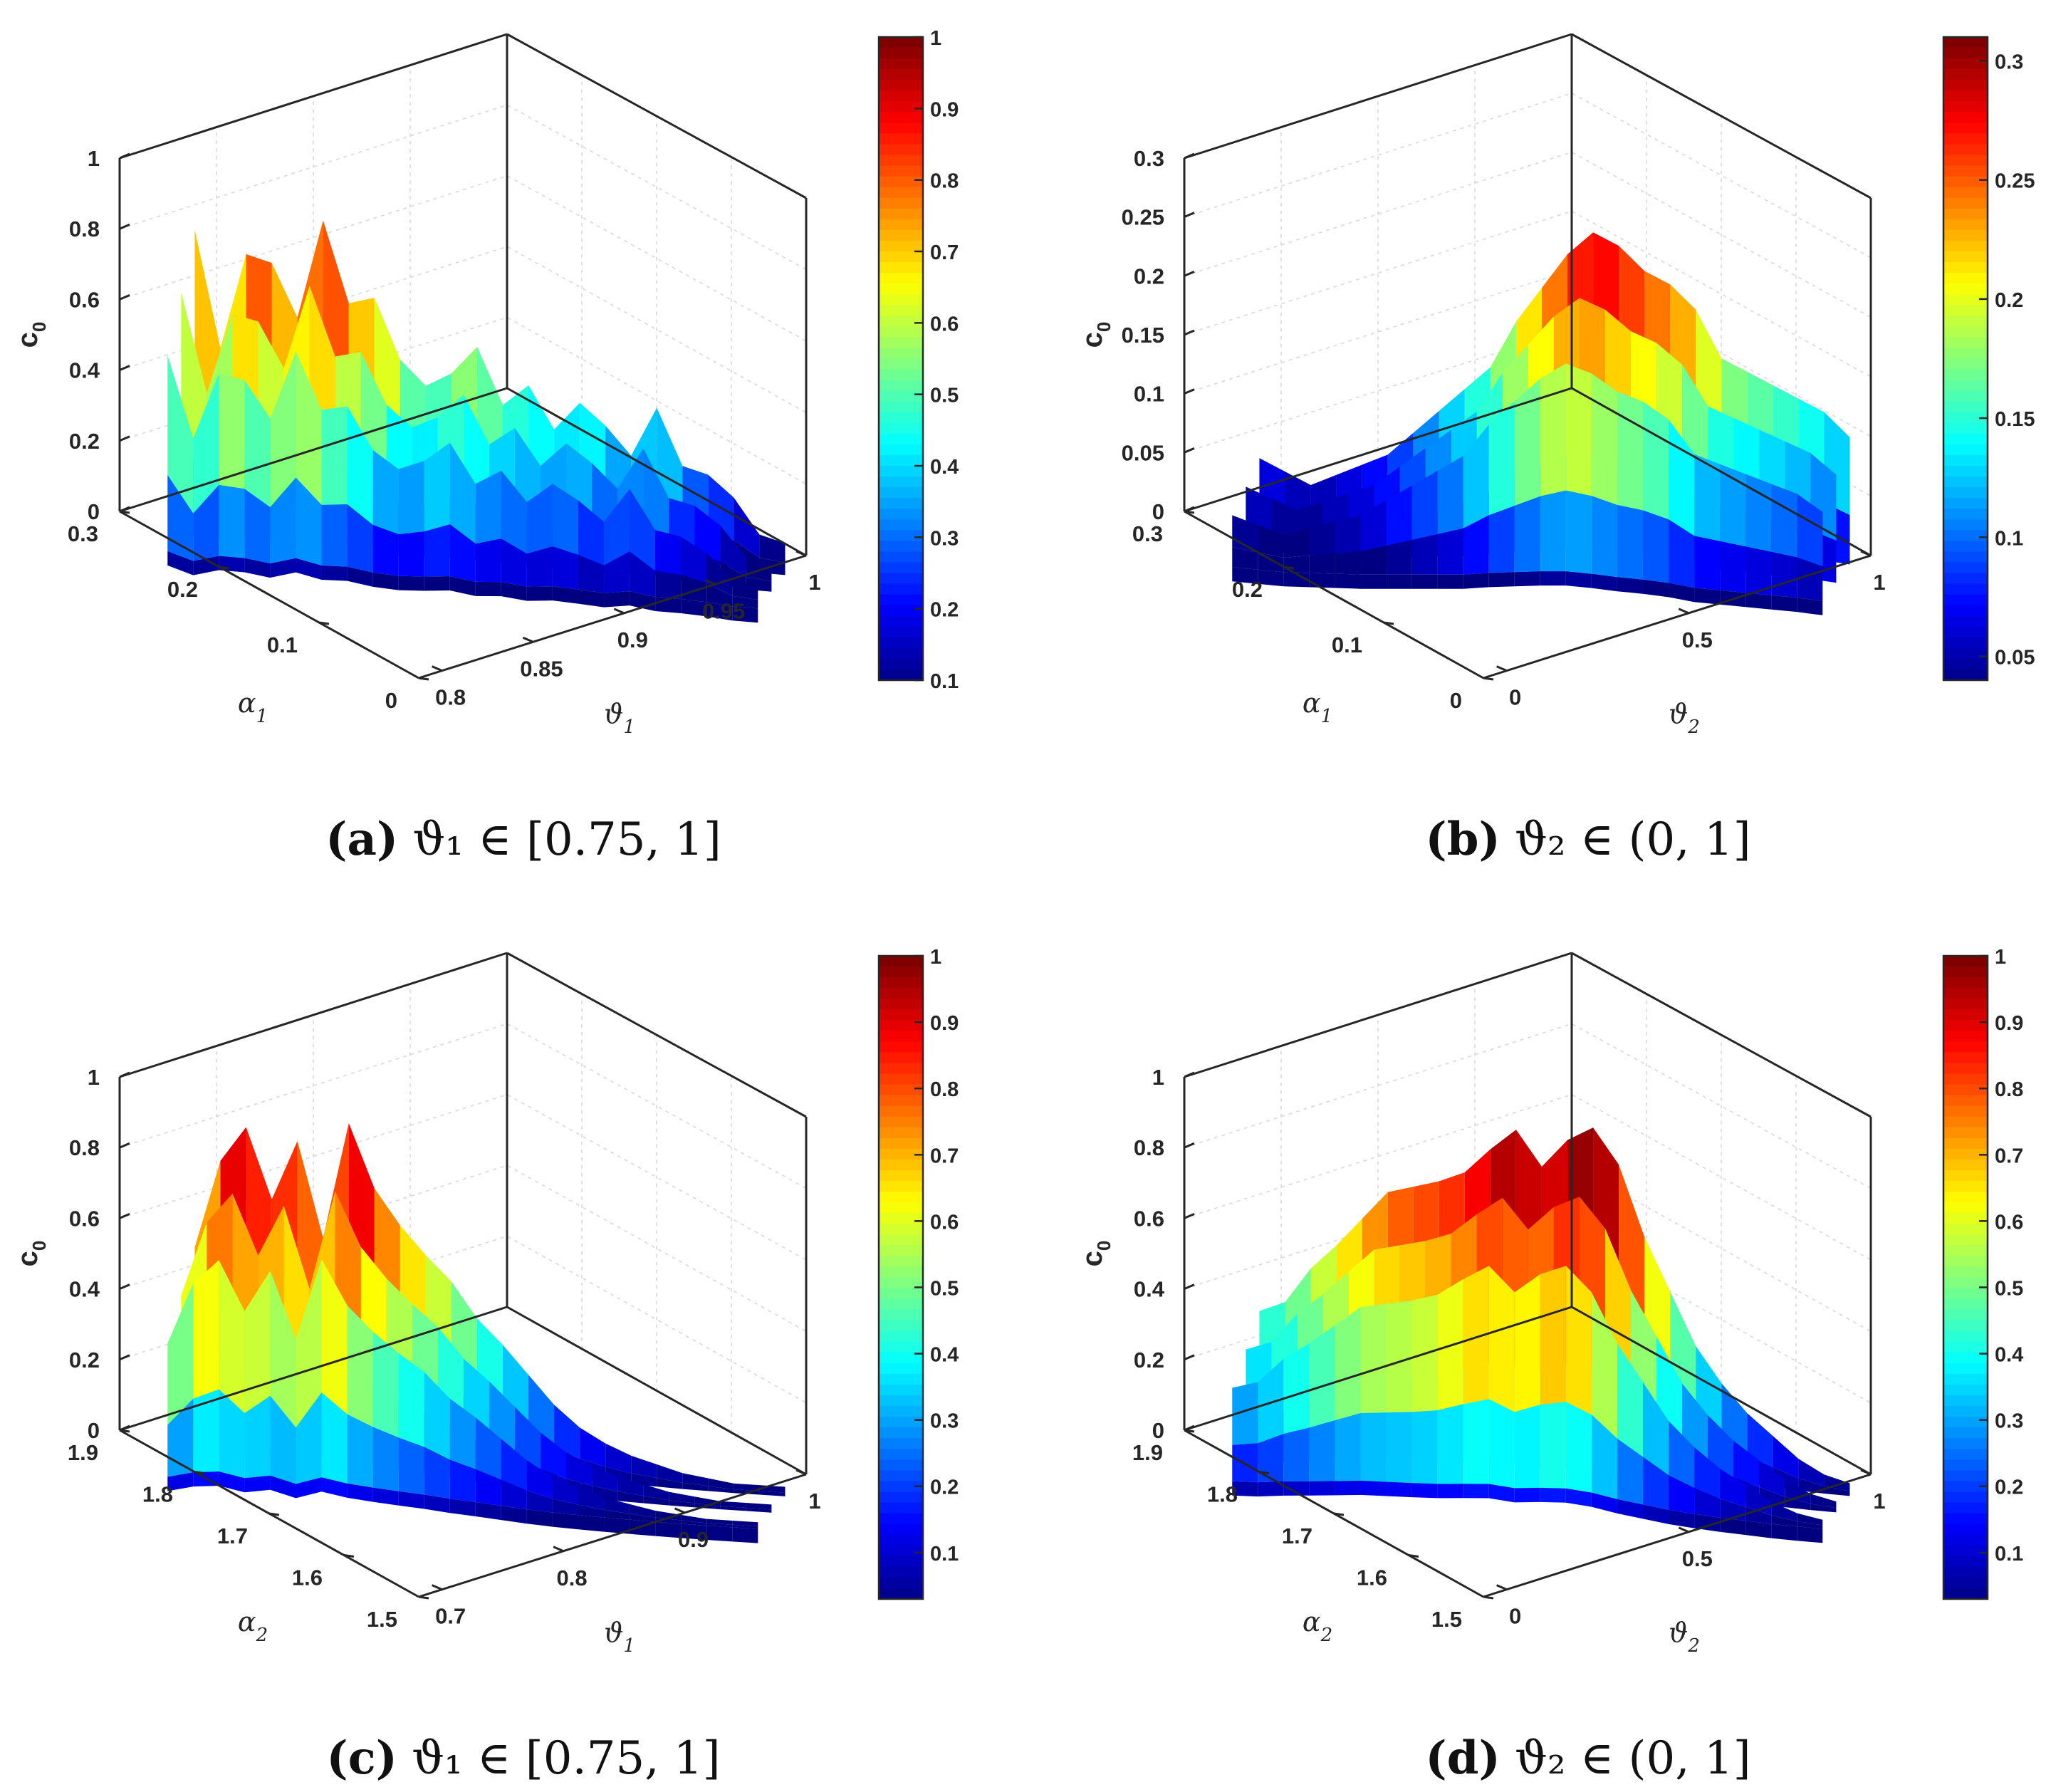  I want to click on colorbar-tick-label: 0.5, so click(2009, 1288).